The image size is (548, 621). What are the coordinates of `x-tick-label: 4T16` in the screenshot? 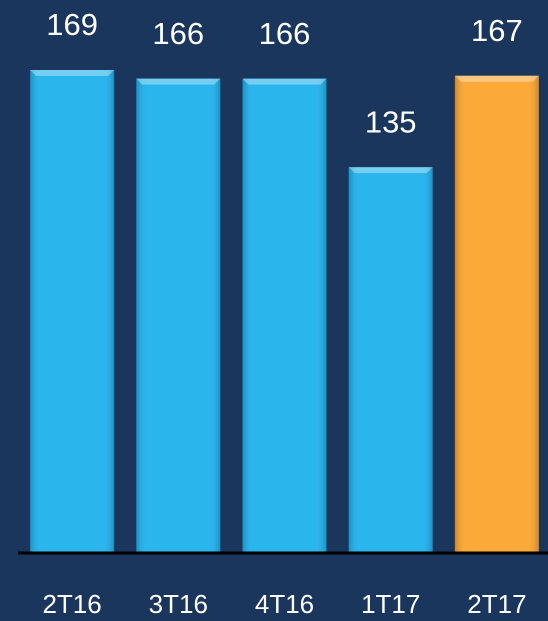 It's located at (284, 604).